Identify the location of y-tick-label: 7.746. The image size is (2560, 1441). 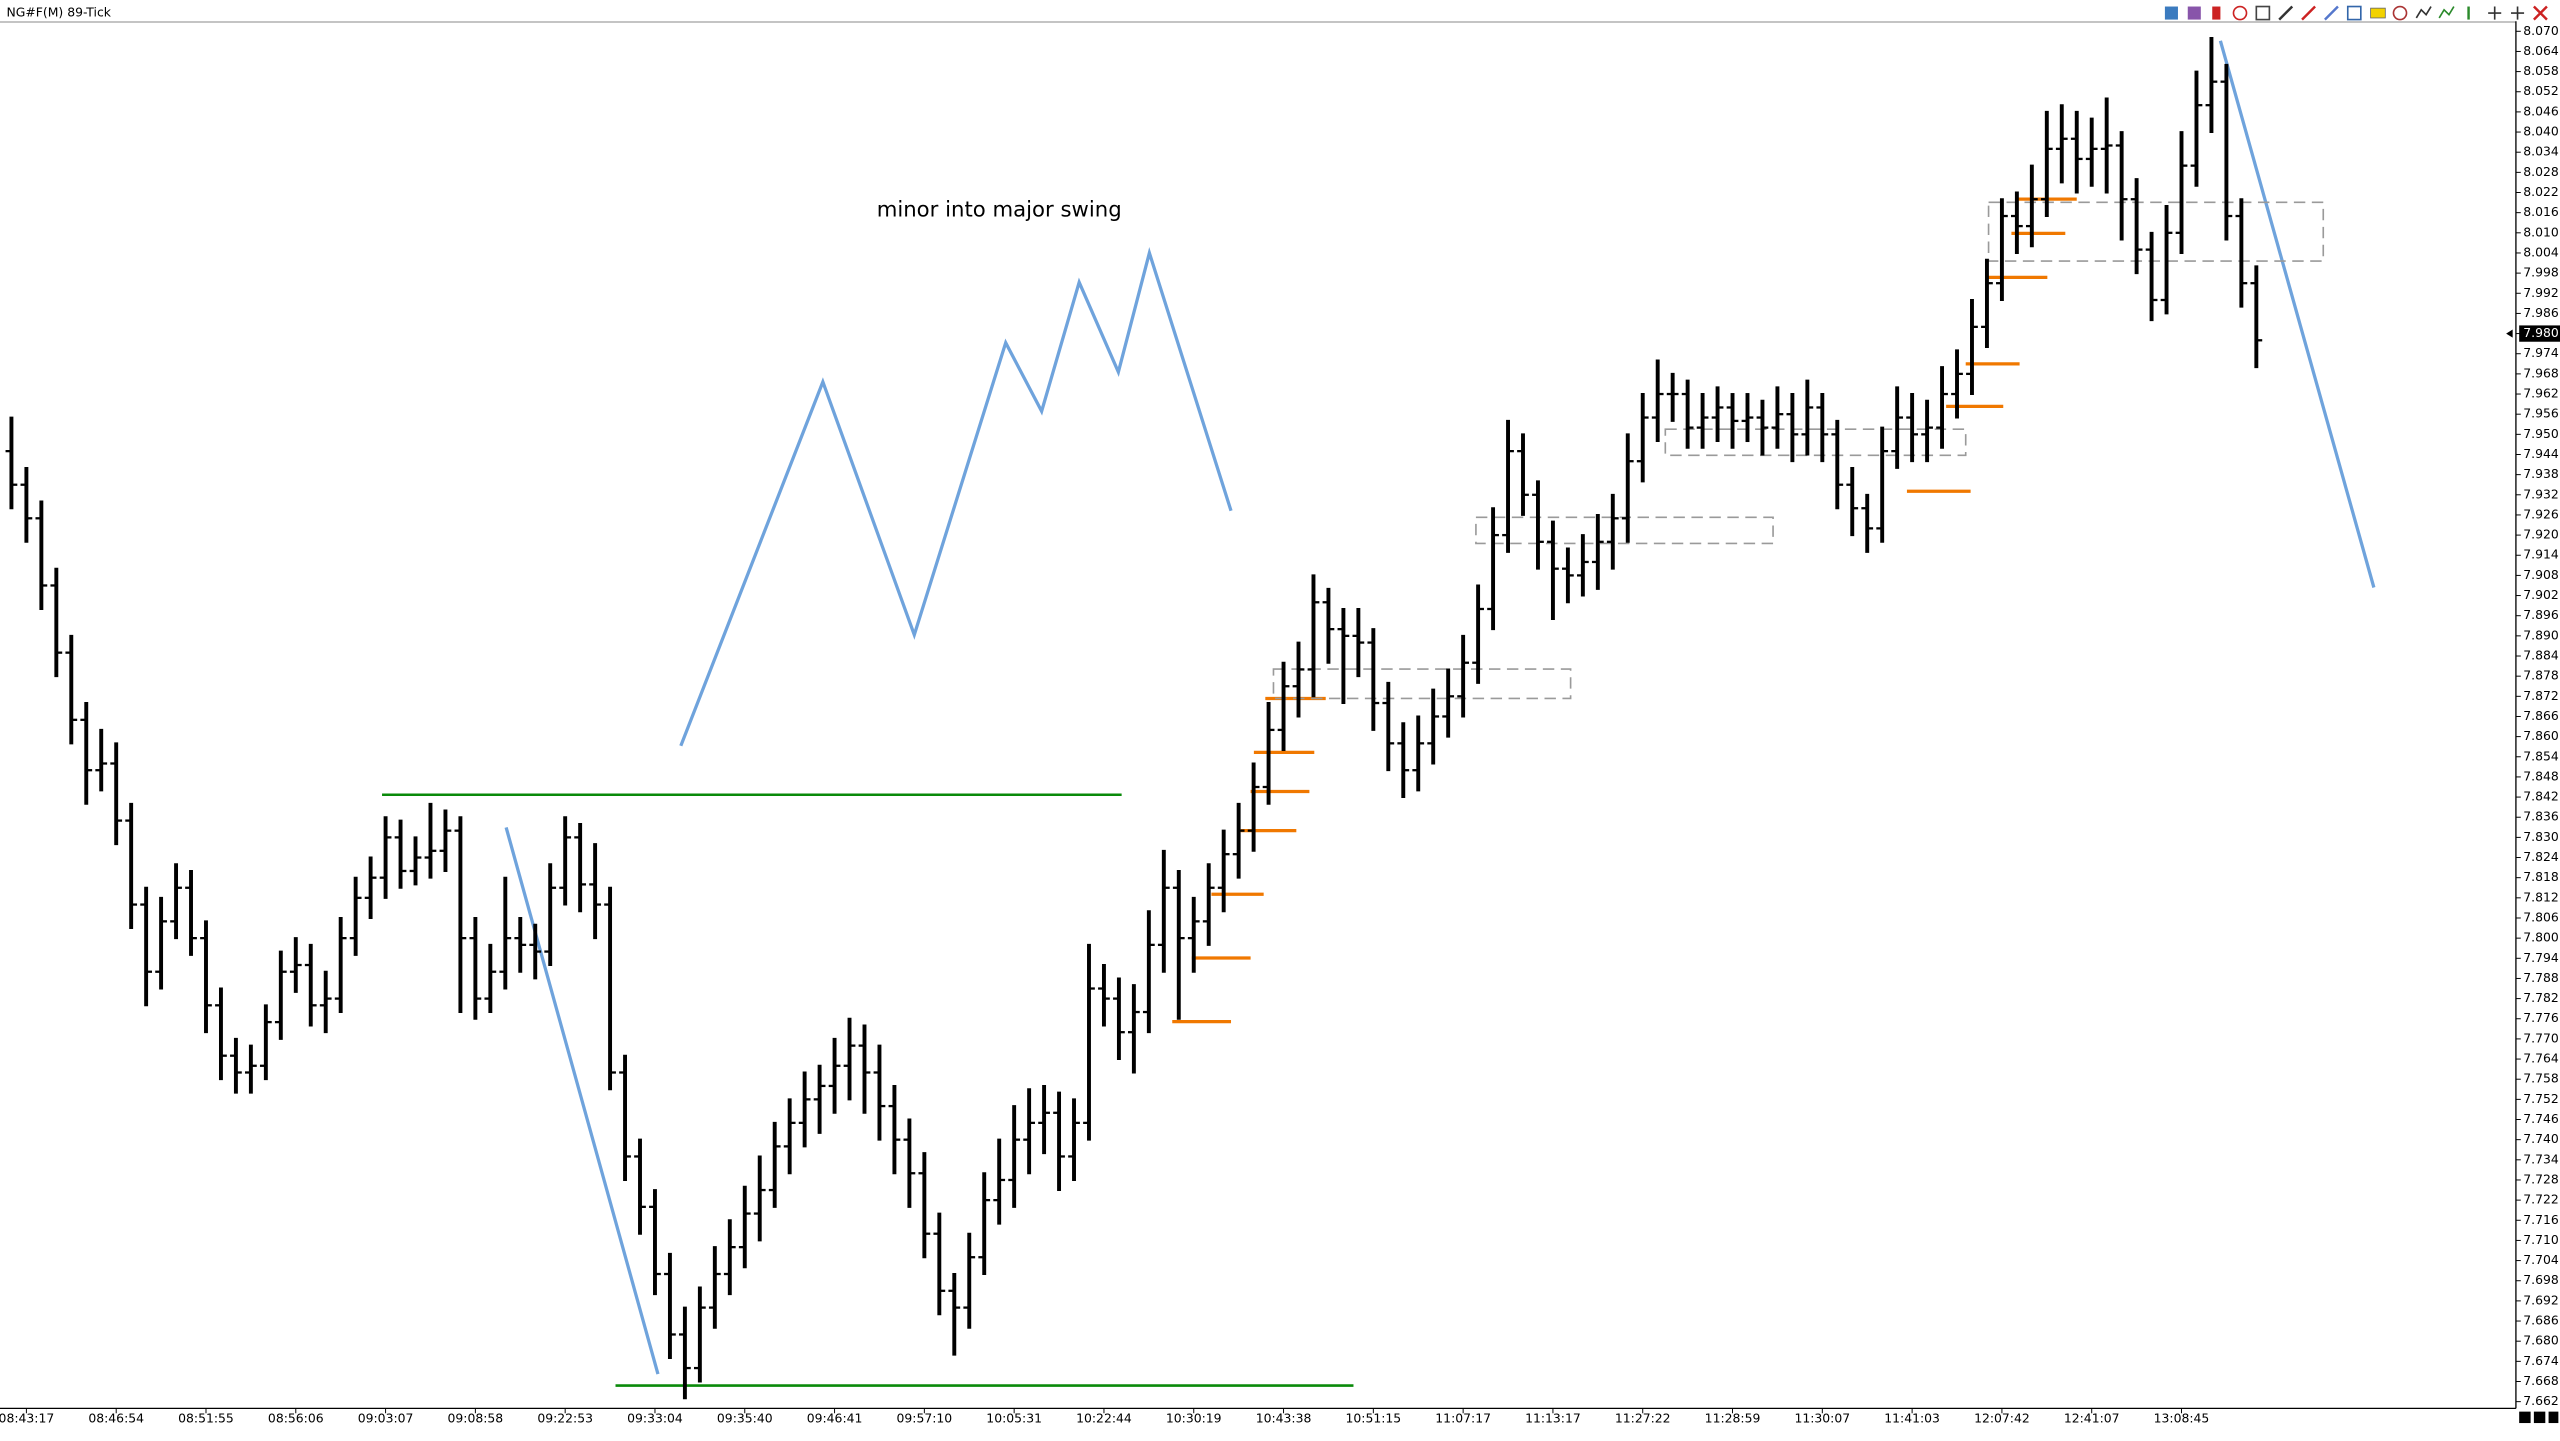
(2541, 1118).